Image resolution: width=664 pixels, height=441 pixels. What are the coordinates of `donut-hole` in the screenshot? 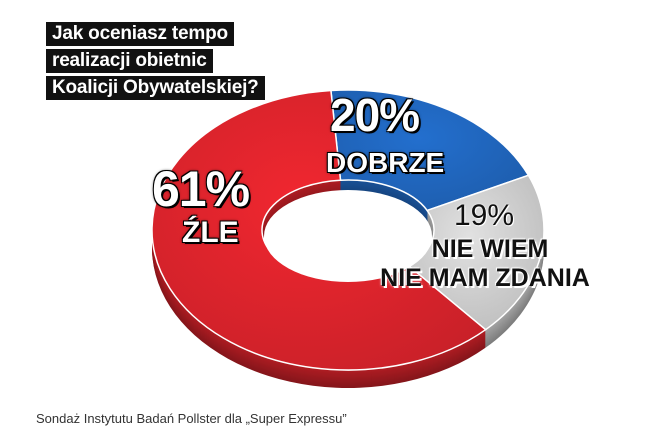 It's located at (348, 236).